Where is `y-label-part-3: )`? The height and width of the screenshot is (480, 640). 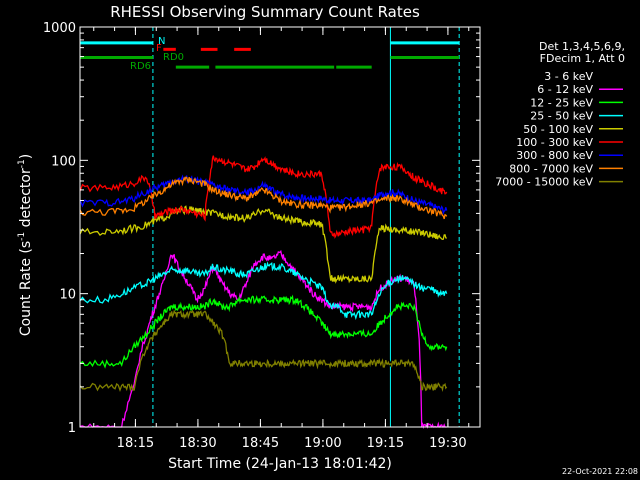
y-label-part-3: ) is located at coordinates (26, 156).